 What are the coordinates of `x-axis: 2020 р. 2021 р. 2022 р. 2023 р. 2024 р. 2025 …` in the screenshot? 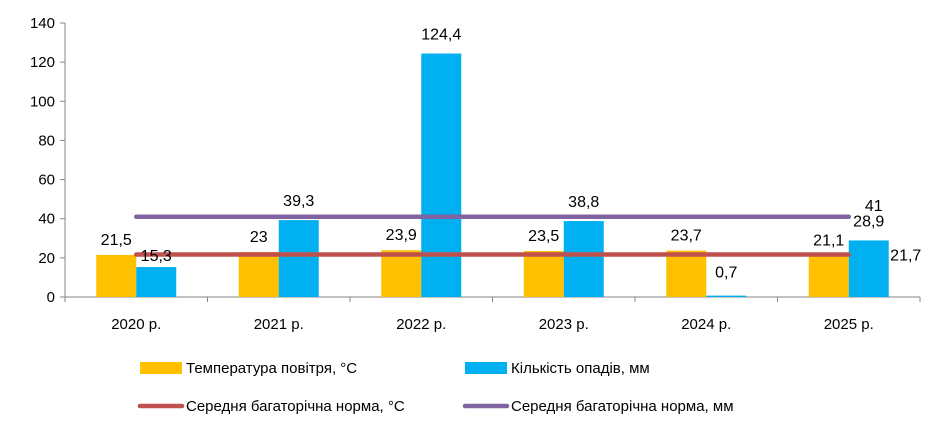 It's located at (492, 314).